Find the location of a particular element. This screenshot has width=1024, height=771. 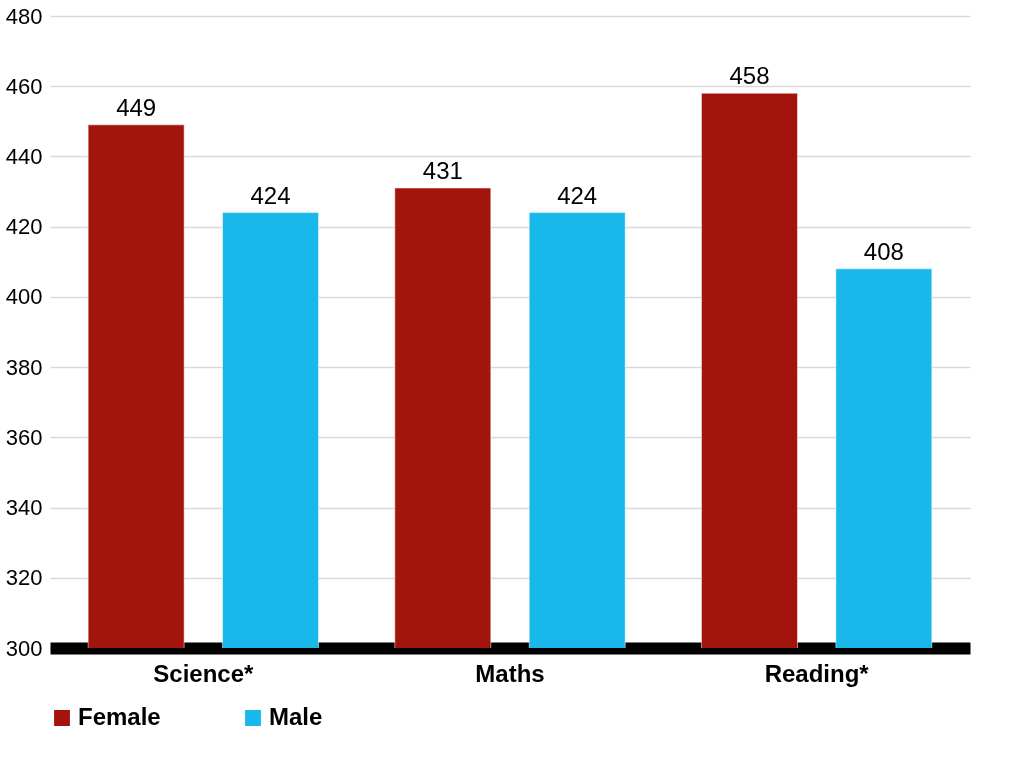

legend-label: Female is located at coordinates (119, 716).